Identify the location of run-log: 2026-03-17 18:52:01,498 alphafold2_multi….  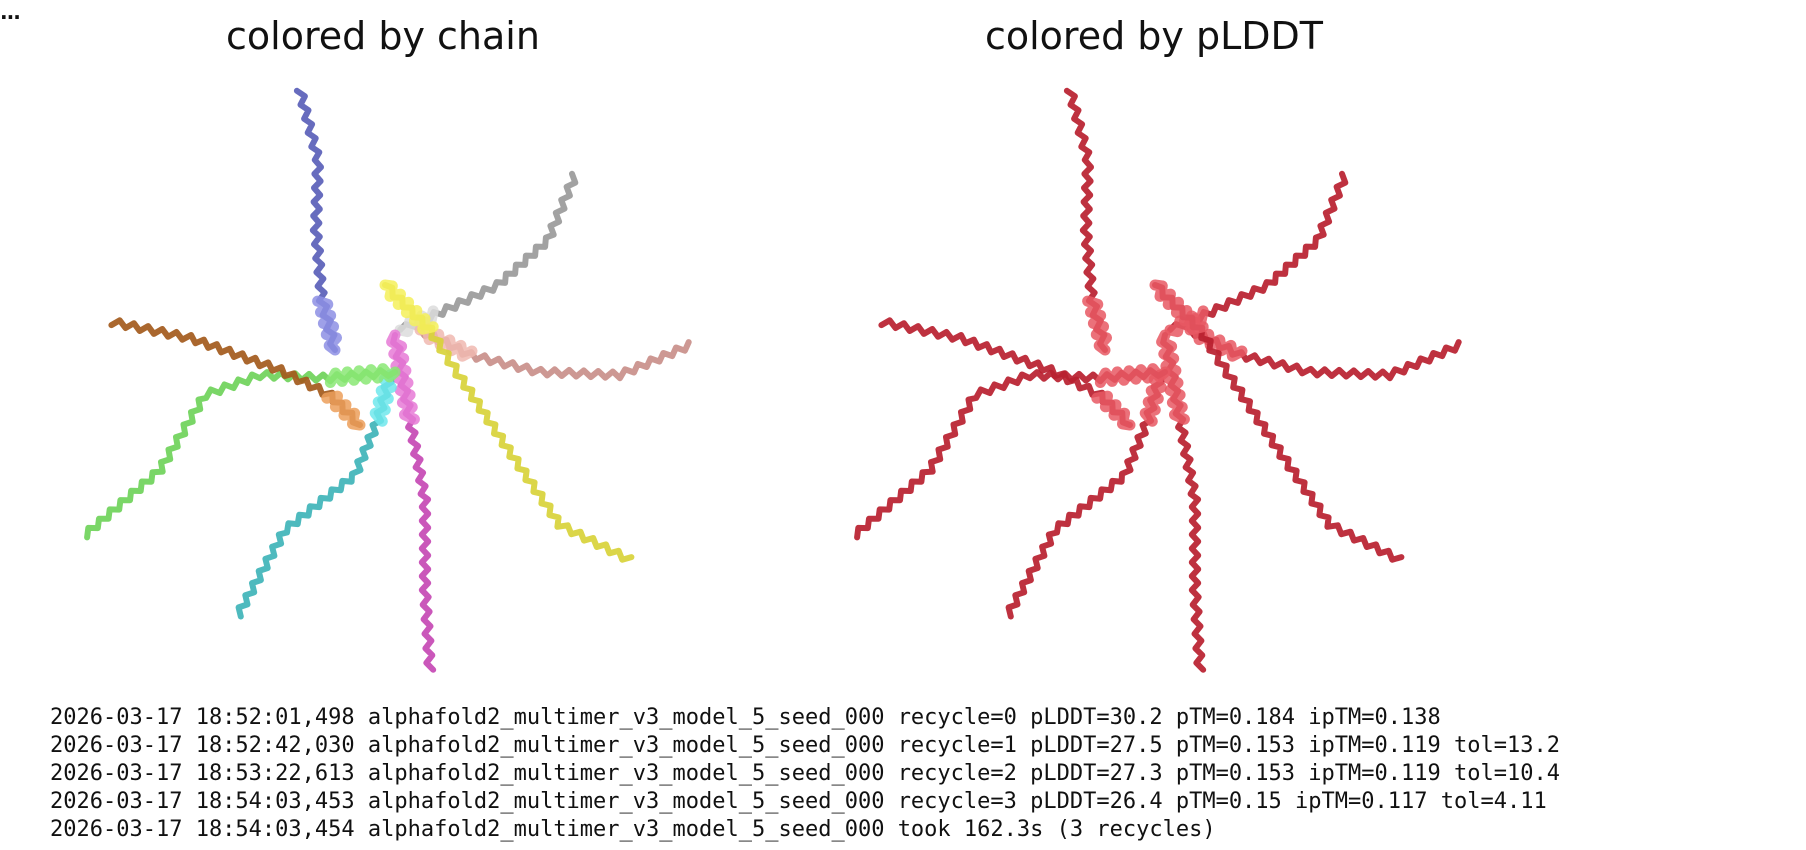
(805, 774).